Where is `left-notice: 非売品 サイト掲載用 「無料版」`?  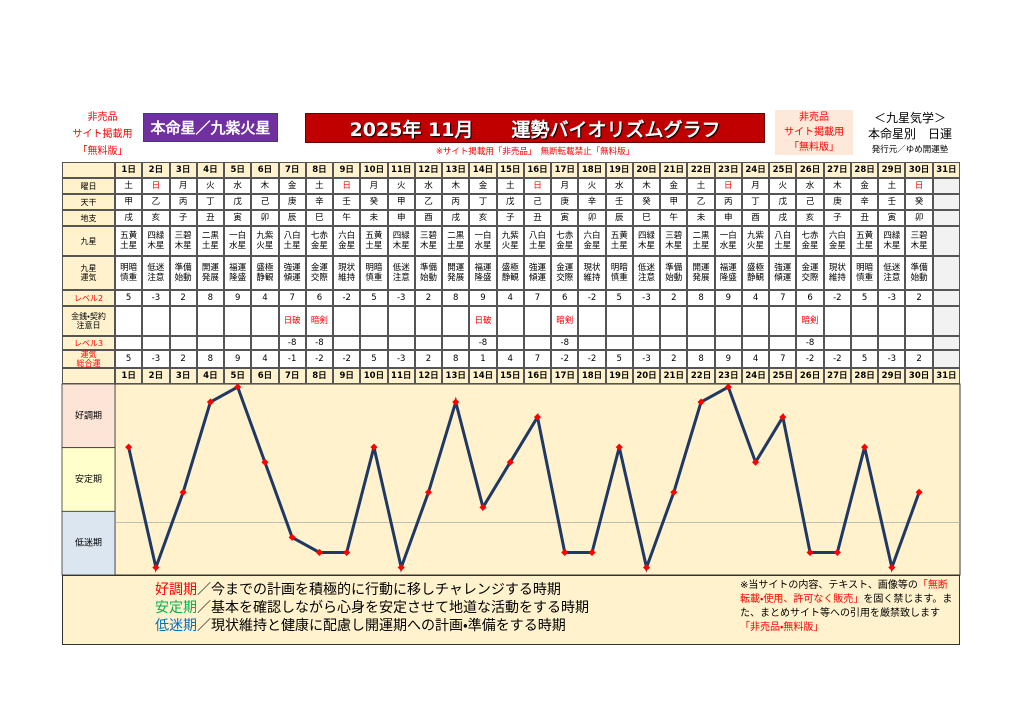 left-notice: 非売品 サイト掲載用 「無料版」 is located at coordinates (102, 134).